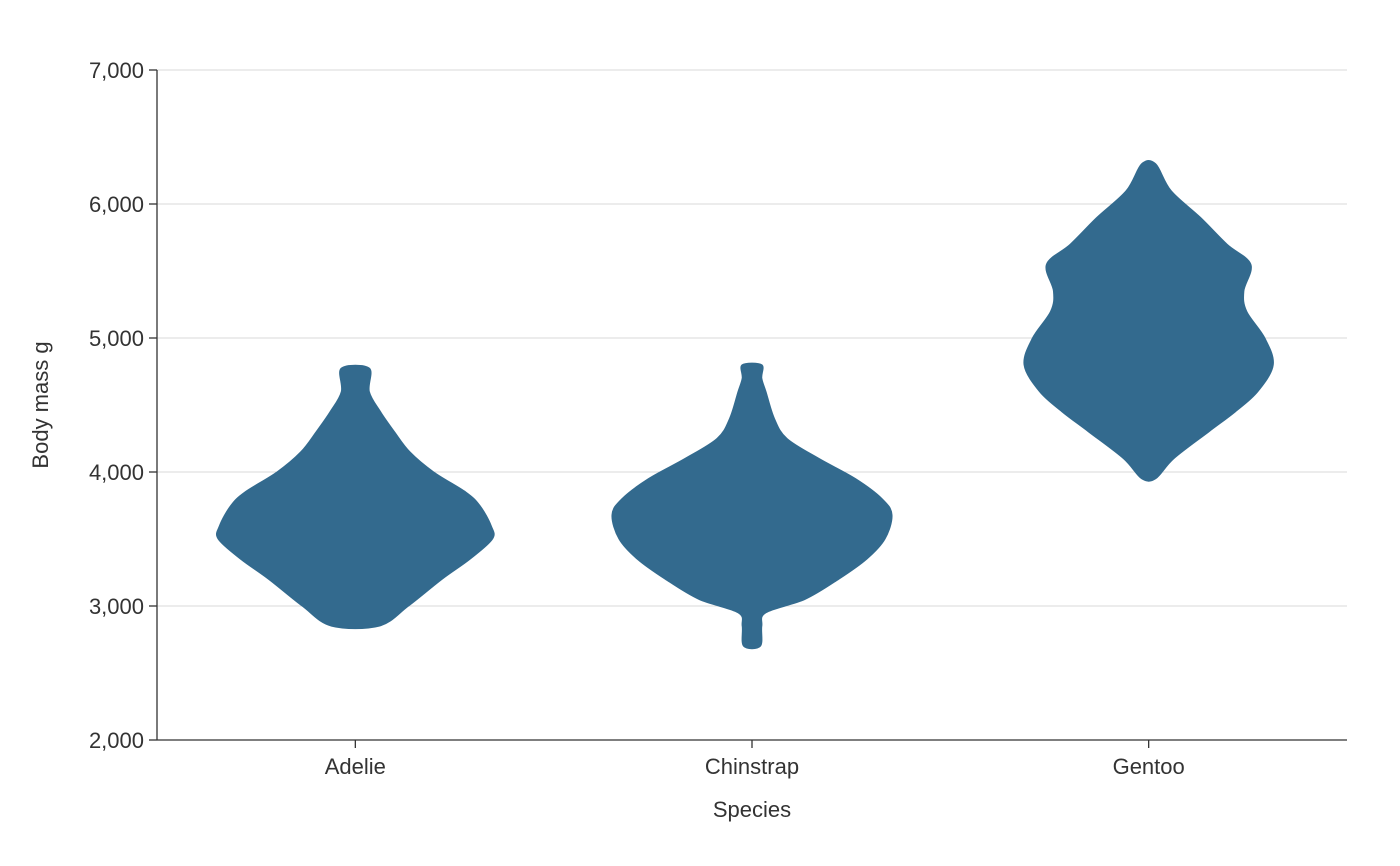 The width and height of the screenshot is (1400, 866). What do you see at coordinates (40, 404) in the screenshot?
I see `y-axis-title: Body mass g` at bounding box center [40, 404].